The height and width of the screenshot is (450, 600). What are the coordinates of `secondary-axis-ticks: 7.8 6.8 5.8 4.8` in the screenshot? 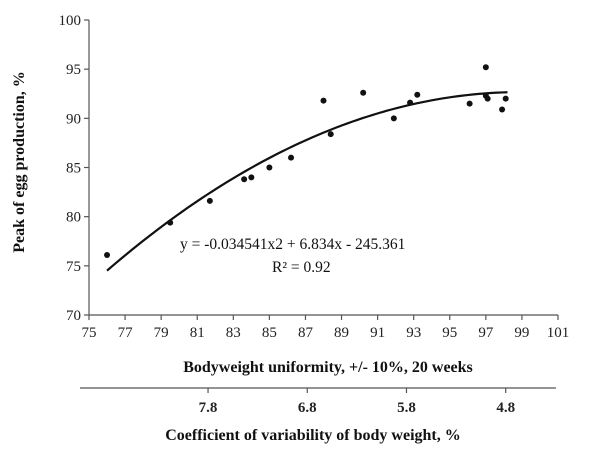 It's located at (357, 402).